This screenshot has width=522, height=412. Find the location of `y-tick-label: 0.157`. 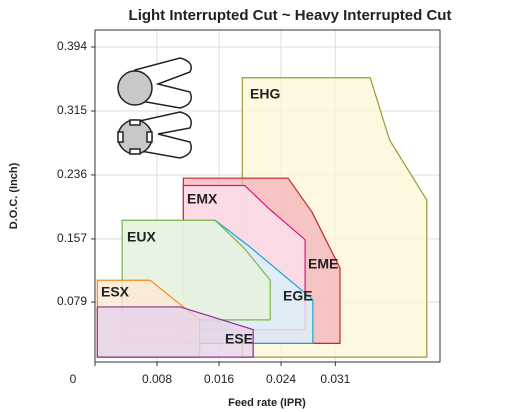

y-tick-label: 0.157 is located at coordinates (72, 238).